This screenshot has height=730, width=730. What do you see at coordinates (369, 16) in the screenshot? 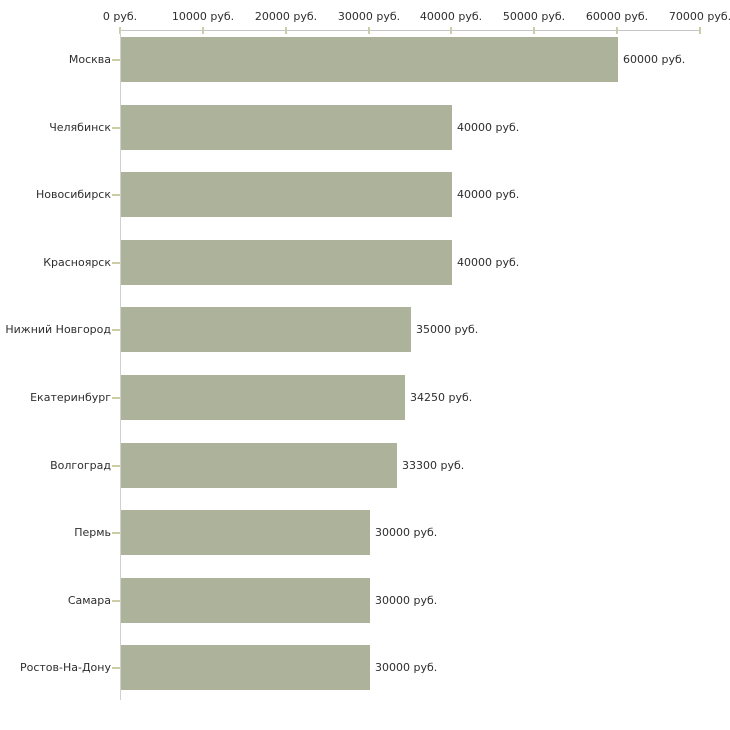
I see `x-axis-tick-label: 30000 руб.` at bounding box center [369, 16].